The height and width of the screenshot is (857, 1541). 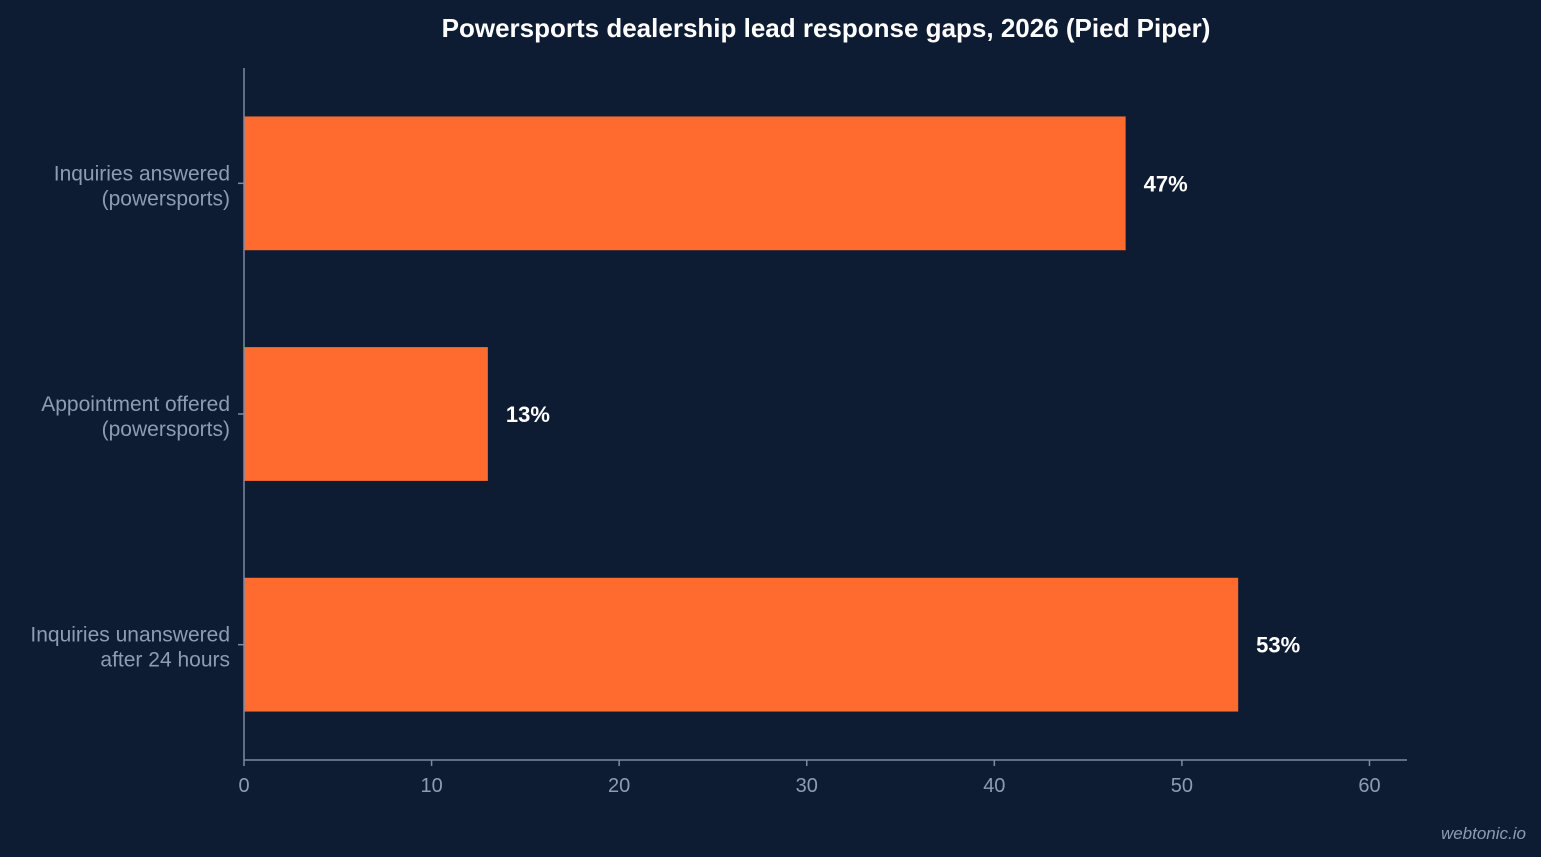 What do you see at coordinates (1278, 645) in the screenshot?
I see `bar-value-label: 53%` at bounding box center [1278, 645].